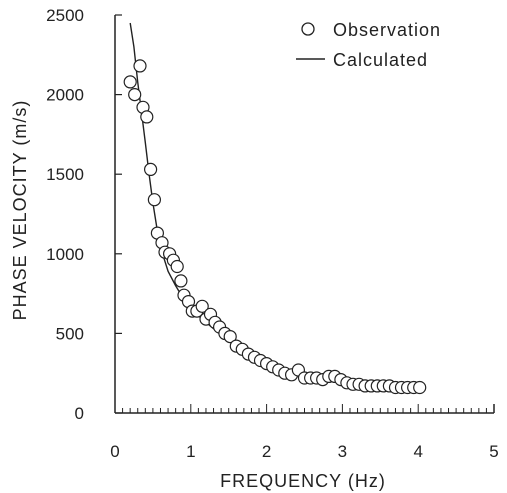 The width and height of the screenshot is (507, 493). What do you see at coordinates (65, 214) in the screenshot?
I see `y-tick-labels-layer: 0 500 1000 1500 2000 2500` at bounding box center [65, 214].